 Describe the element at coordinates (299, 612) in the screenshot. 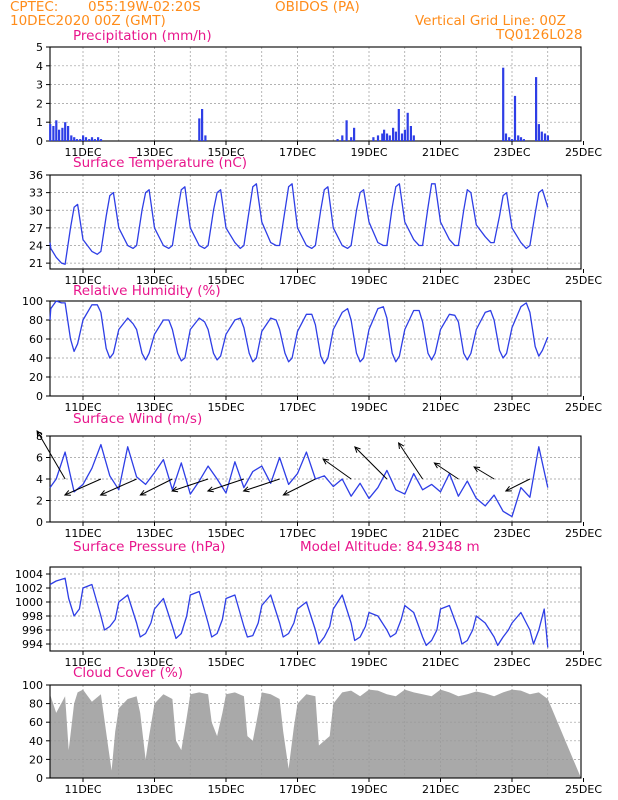

I see `press-series-line` at that location.